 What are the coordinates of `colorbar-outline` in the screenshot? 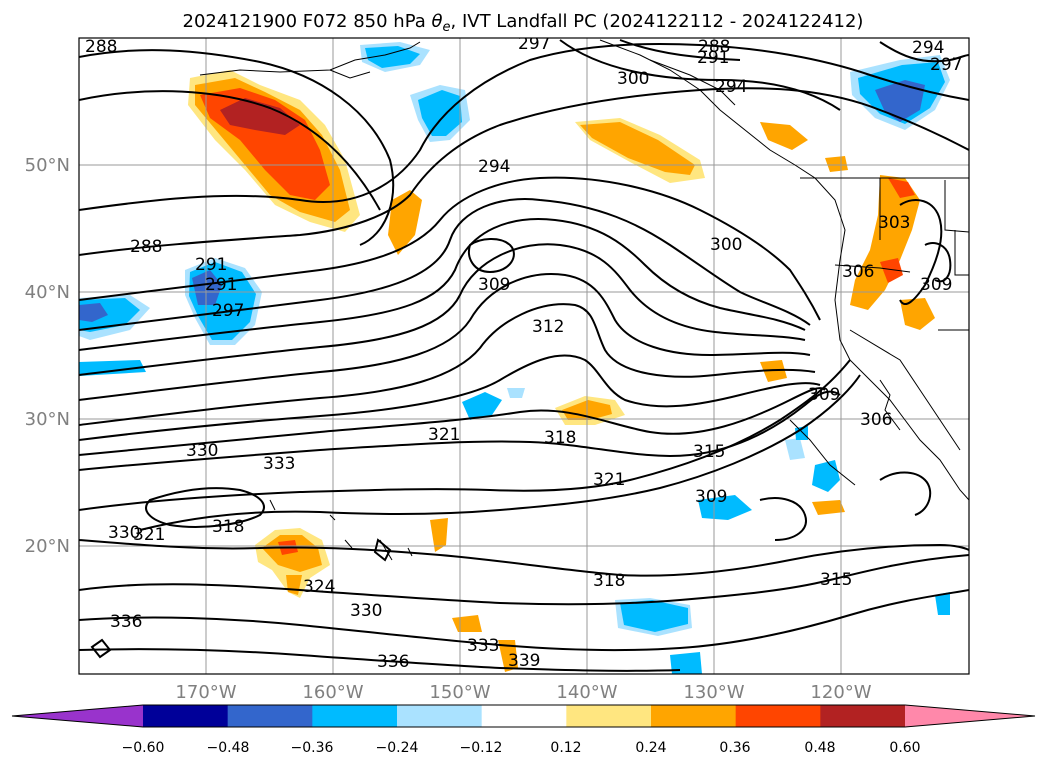 It's located at (523, 716).